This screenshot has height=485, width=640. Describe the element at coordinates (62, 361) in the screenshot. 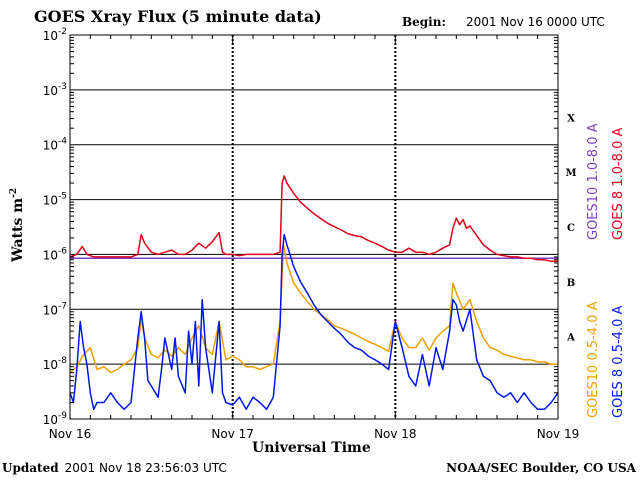

I see `y-tick-exp: -8` at that location.